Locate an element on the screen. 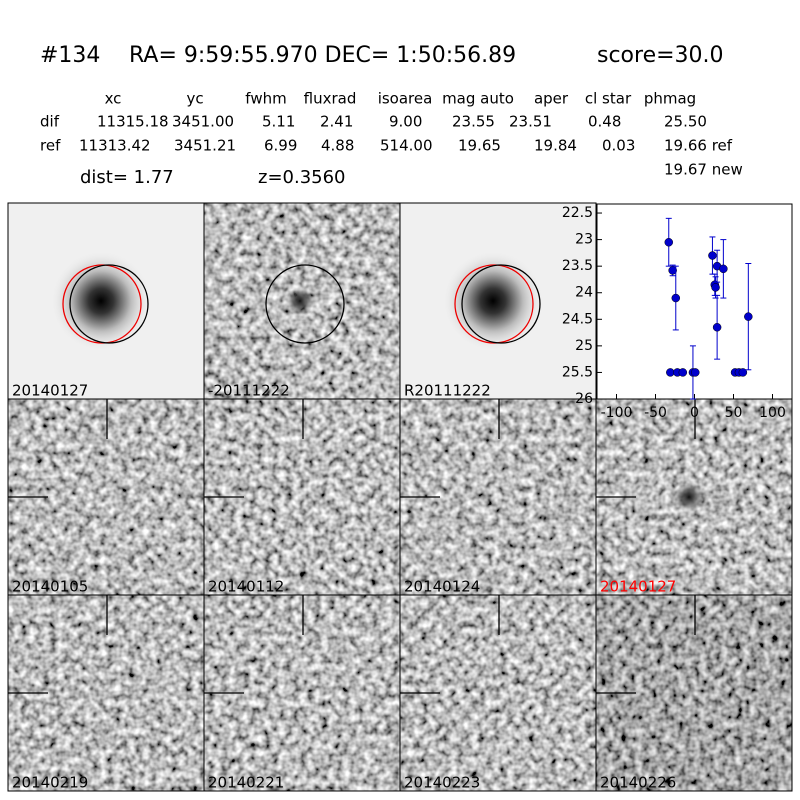 The width and height of the screenshot is (800, 800). x-tick-label: 100 is located at coordinates (772, 413).